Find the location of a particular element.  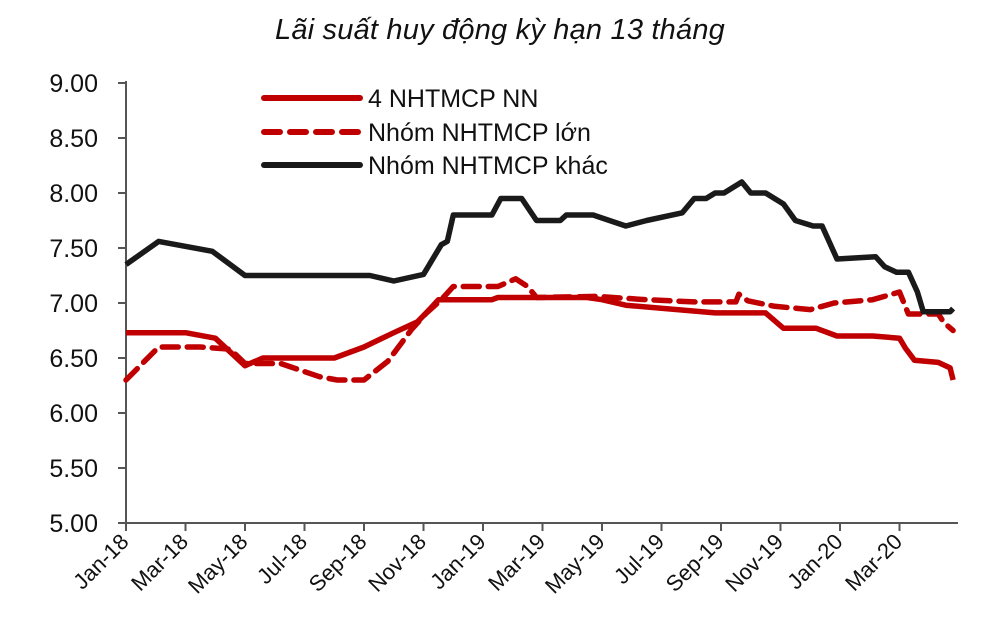

x-tick-label: Mar-19 is located at coordinates (516, 562).